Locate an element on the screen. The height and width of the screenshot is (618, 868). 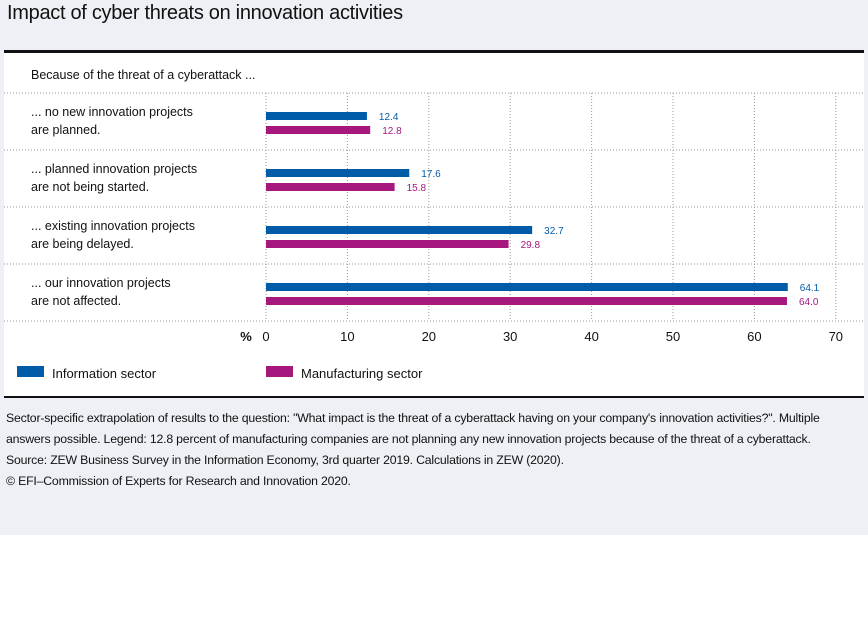
data-label: 17.6 is located at coordinates (431, 174).